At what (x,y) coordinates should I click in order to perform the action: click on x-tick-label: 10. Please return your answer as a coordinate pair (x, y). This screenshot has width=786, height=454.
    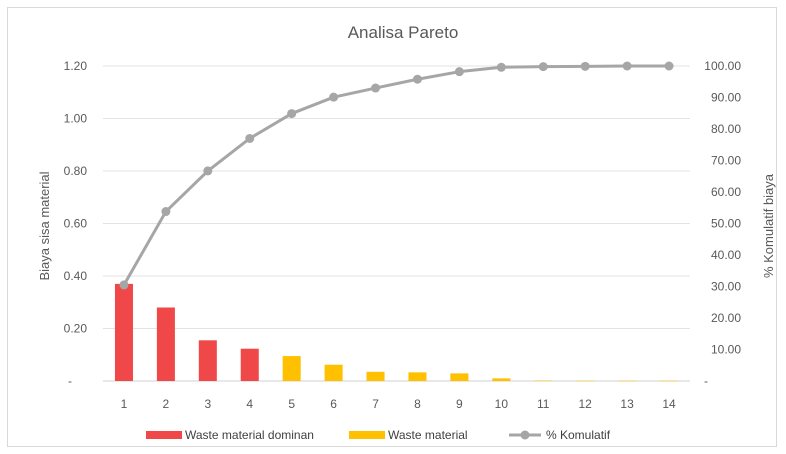
    Looking at the image, I should click on (502, 404).